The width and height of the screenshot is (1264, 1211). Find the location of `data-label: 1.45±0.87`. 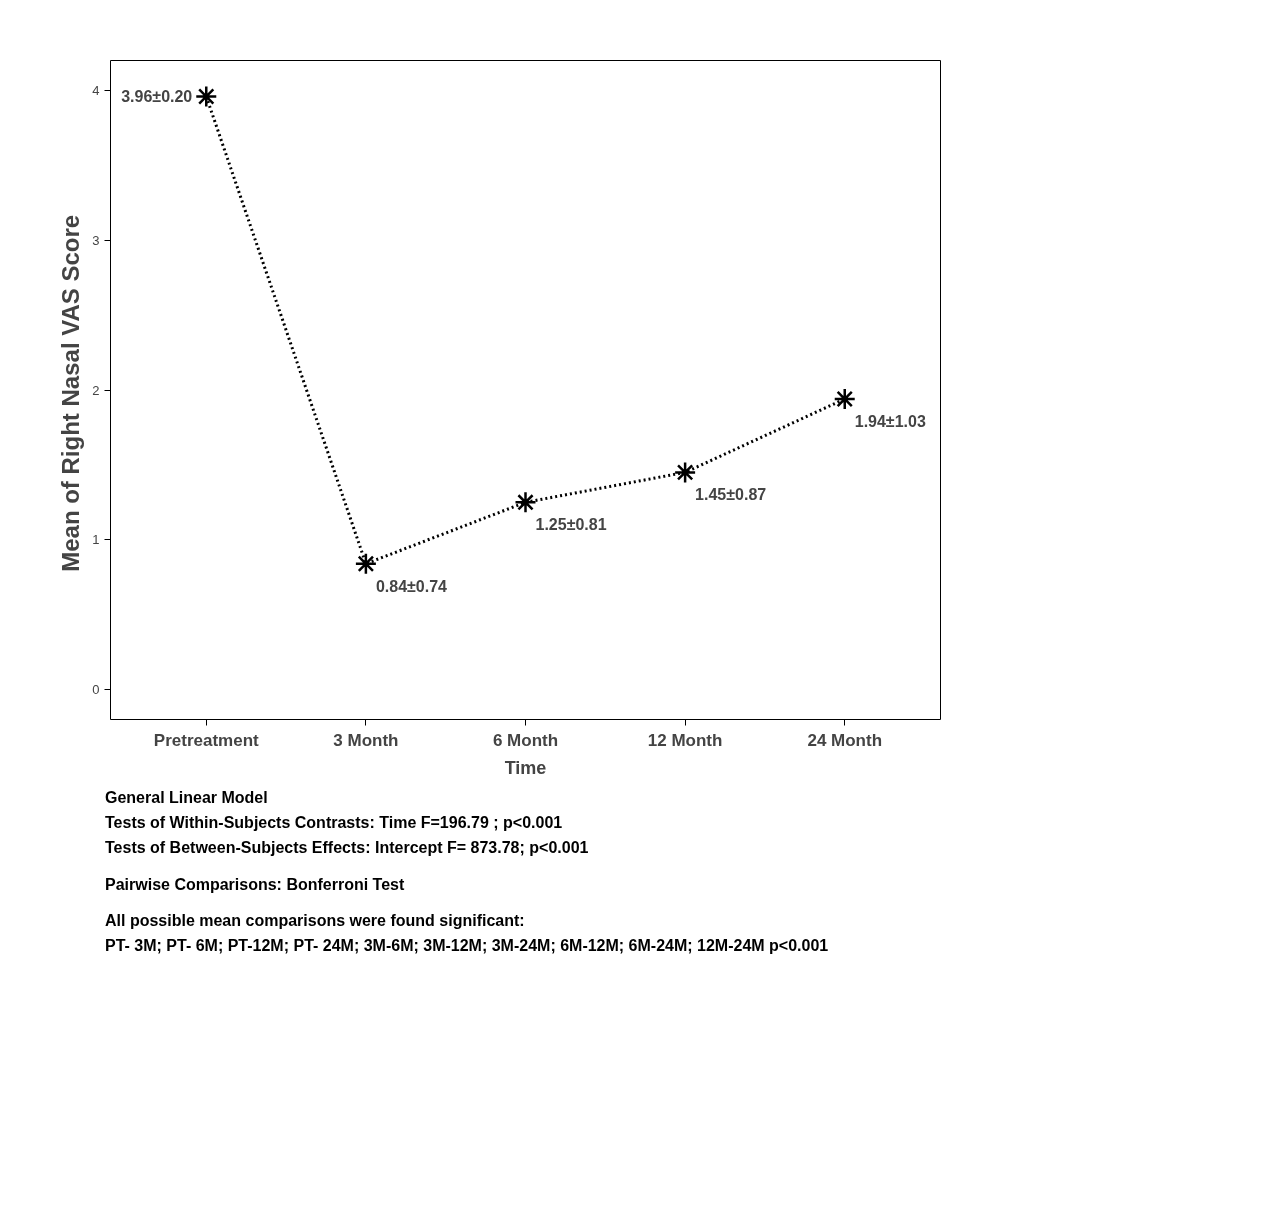

data-label: 1.45±0.87 is located at coordinates (731, 495).